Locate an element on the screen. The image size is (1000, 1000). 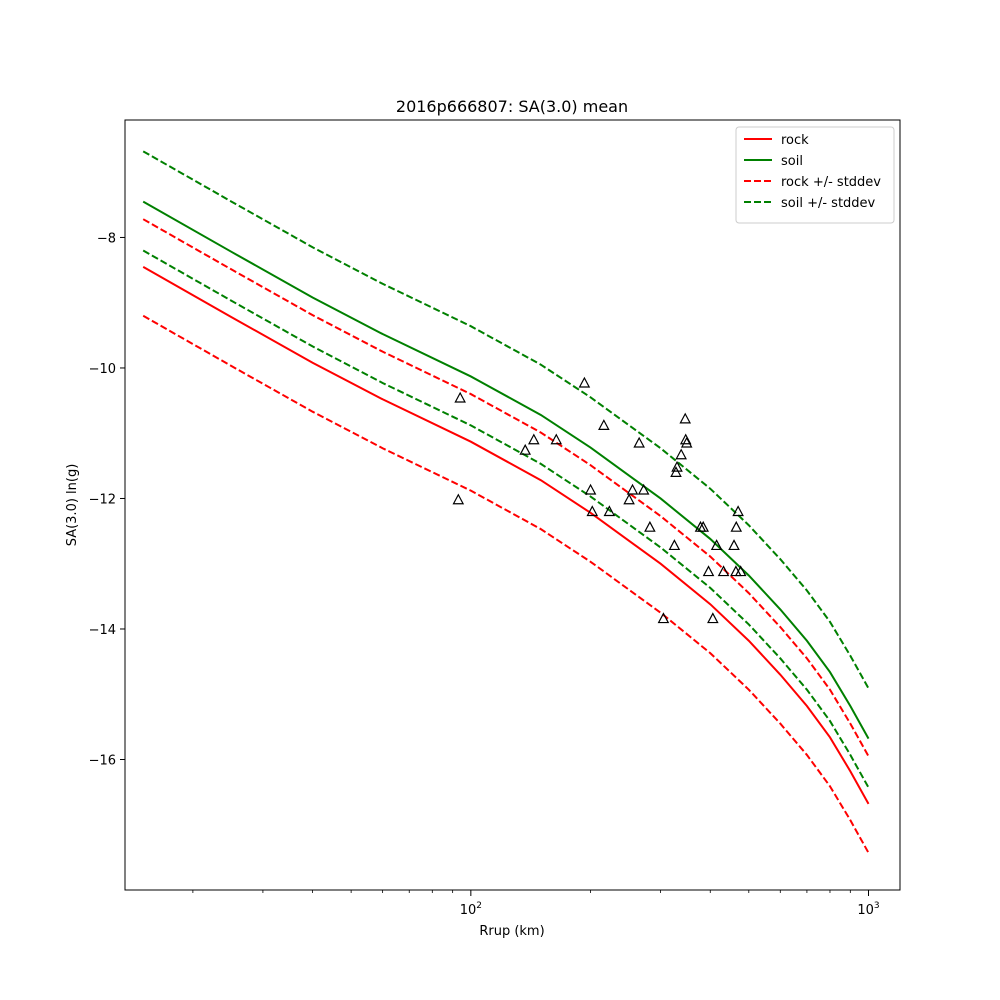
x-axis-label: Rrup (km) is located at coordinates (511, 931).